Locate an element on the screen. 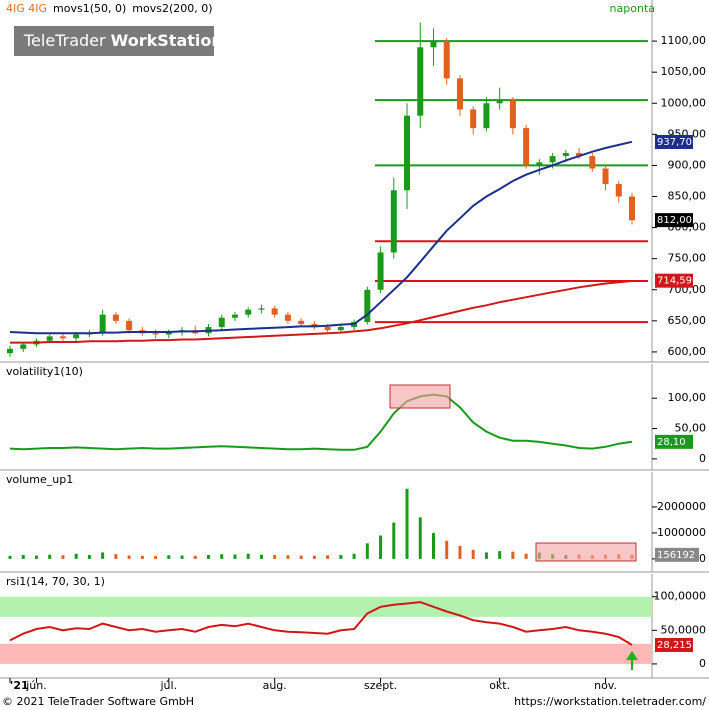 The width and height of the screenshot is (709, 710). panel-title: rsi1(14, 70, 30, 1) is located at coordinates (55, 581).